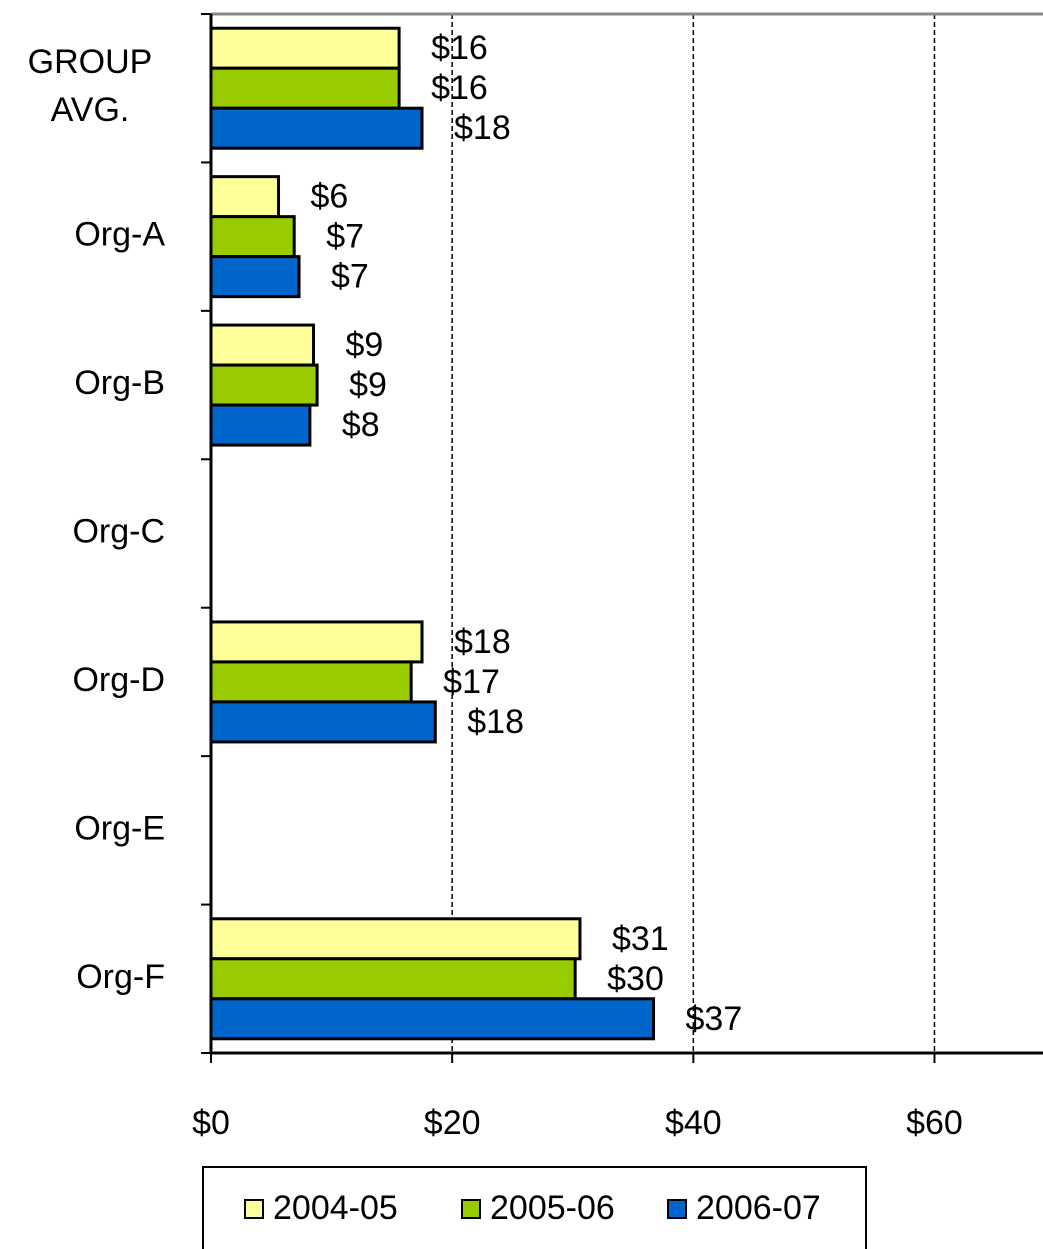  Describe the element at coordinates (119, 828) in the screenshot. I see `y-tick-label: Org-E` at that location.